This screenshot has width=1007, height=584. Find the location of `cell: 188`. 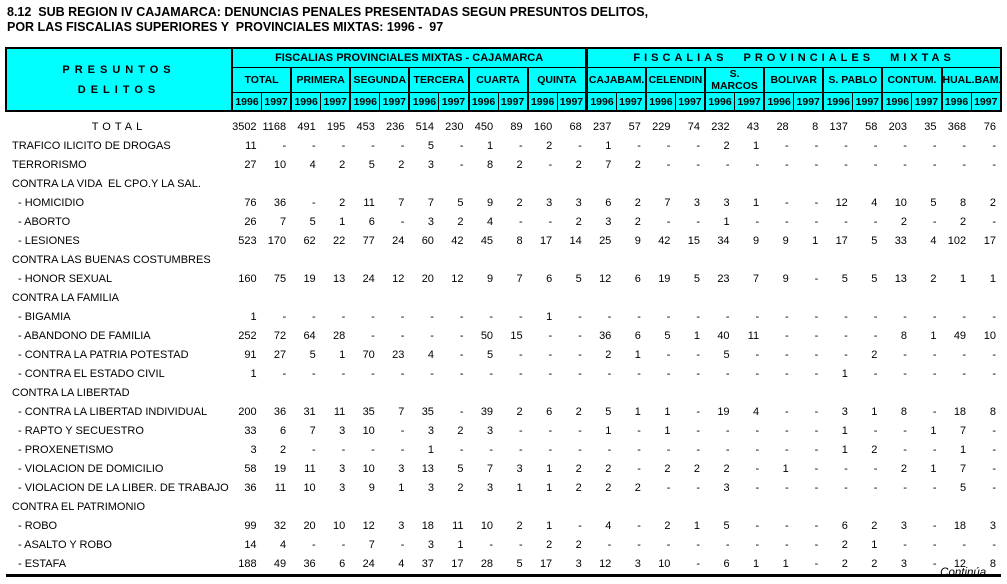

cell: 188 is located at coordinates (247, 566).